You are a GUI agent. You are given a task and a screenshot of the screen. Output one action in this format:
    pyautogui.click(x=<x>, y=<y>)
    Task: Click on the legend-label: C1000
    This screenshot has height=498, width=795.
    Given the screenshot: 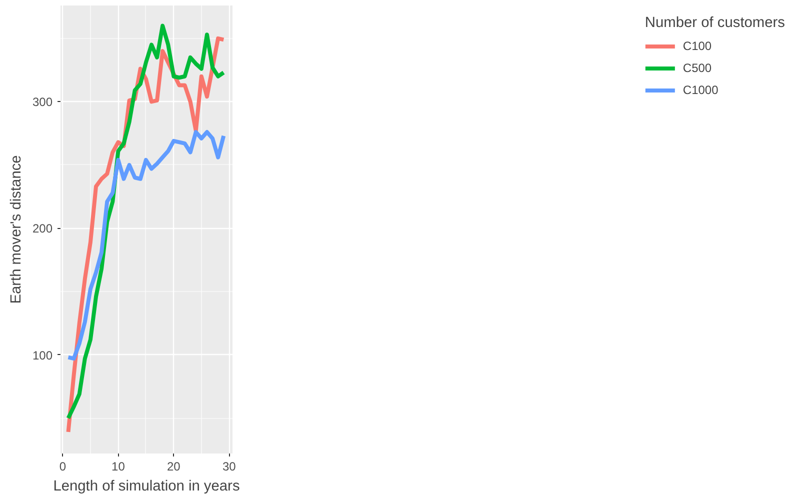 What is the action you would take?
    pyautogui.click(x=700, y=90)
    